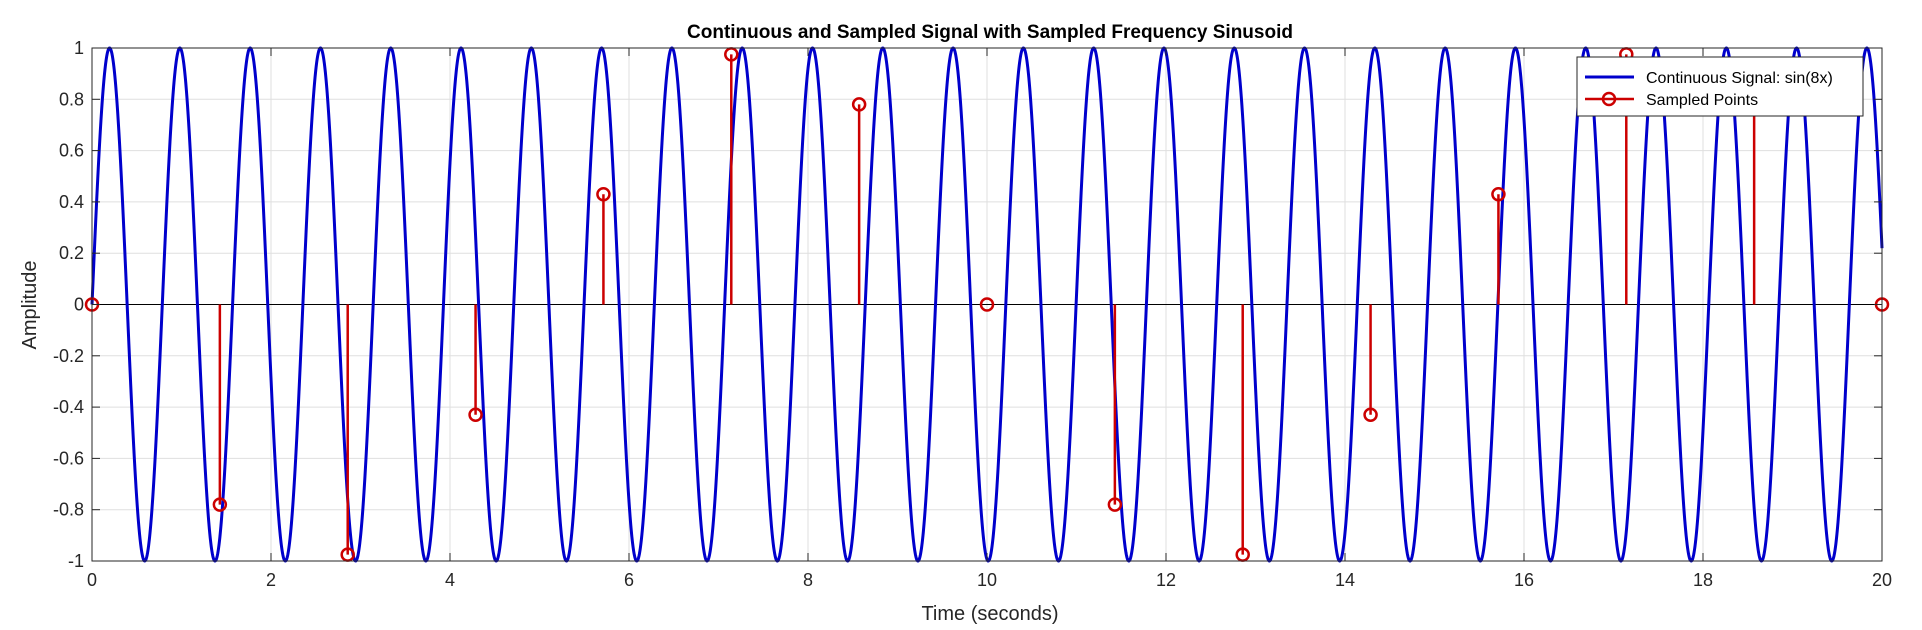  Describe the element at coordinates (808, 580) in the screenshot. I see `x-tick-label: 8` at that location.